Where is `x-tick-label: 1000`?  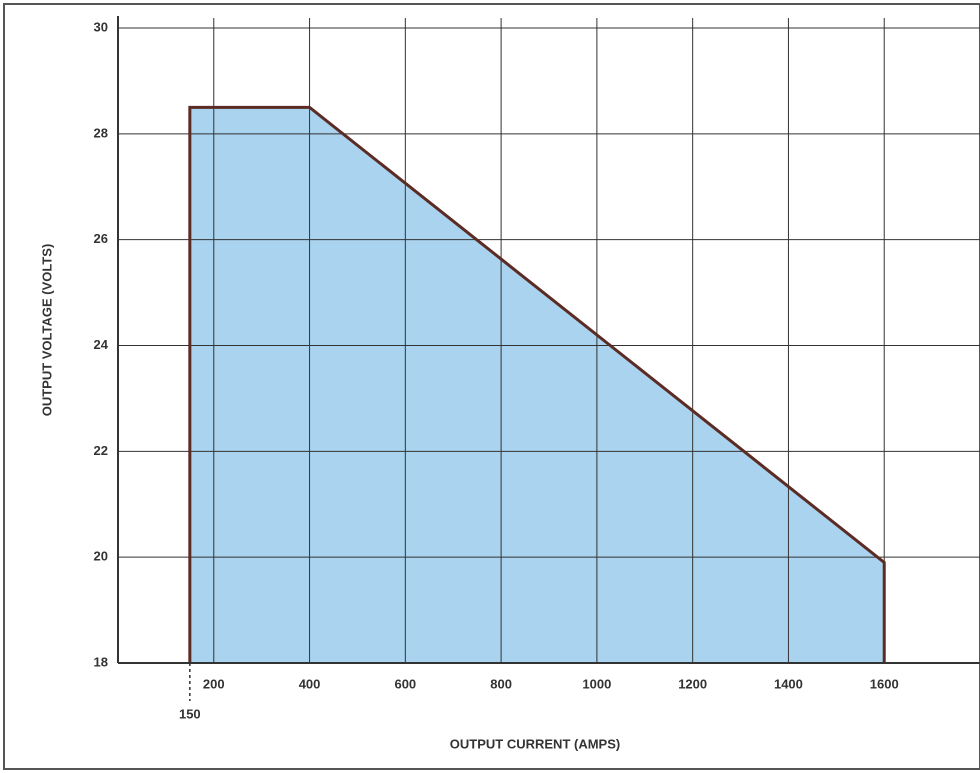
x-tick-label: 1000 is located at coordinates (596, 683).